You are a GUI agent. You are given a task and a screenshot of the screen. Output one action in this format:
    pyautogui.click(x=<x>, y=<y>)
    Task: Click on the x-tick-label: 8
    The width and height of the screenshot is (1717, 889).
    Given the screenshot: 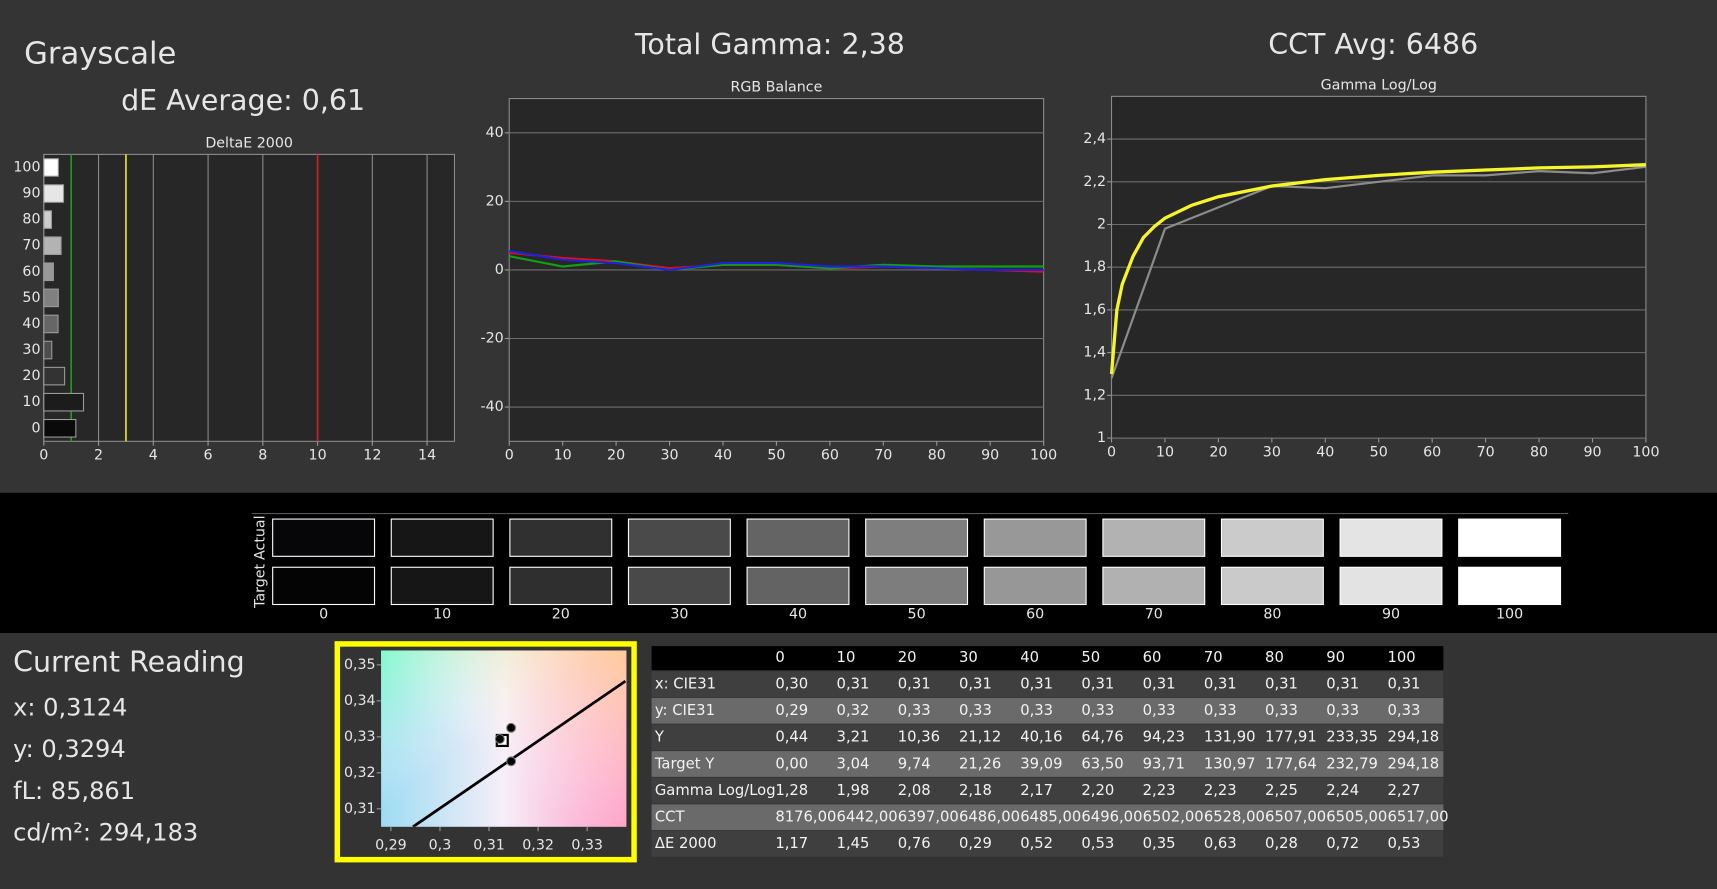 What is the action you would take?
    pyautogui.click(x=262, y=456)
    